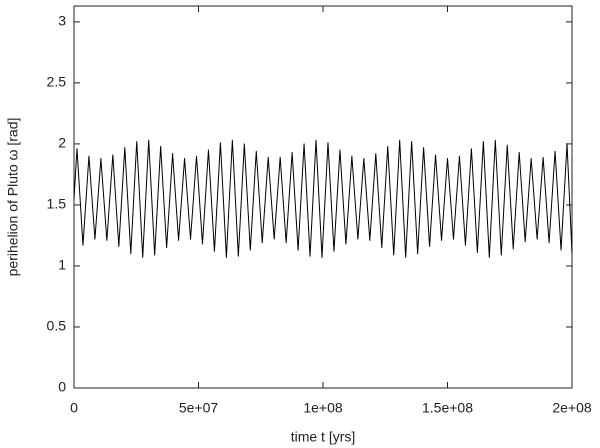  I want to click on y-tick-label: 1, so click(62, 265).